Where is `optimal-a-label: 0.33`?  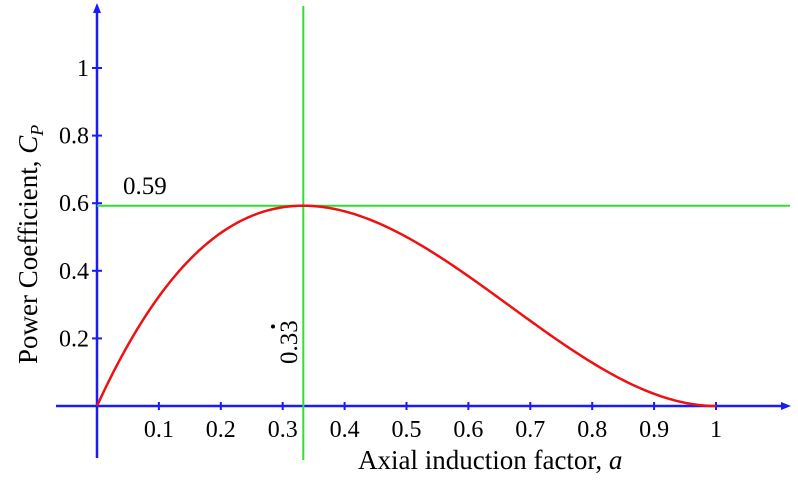
optimal-a-label: 0.33 is located at coordinates (289, 342).